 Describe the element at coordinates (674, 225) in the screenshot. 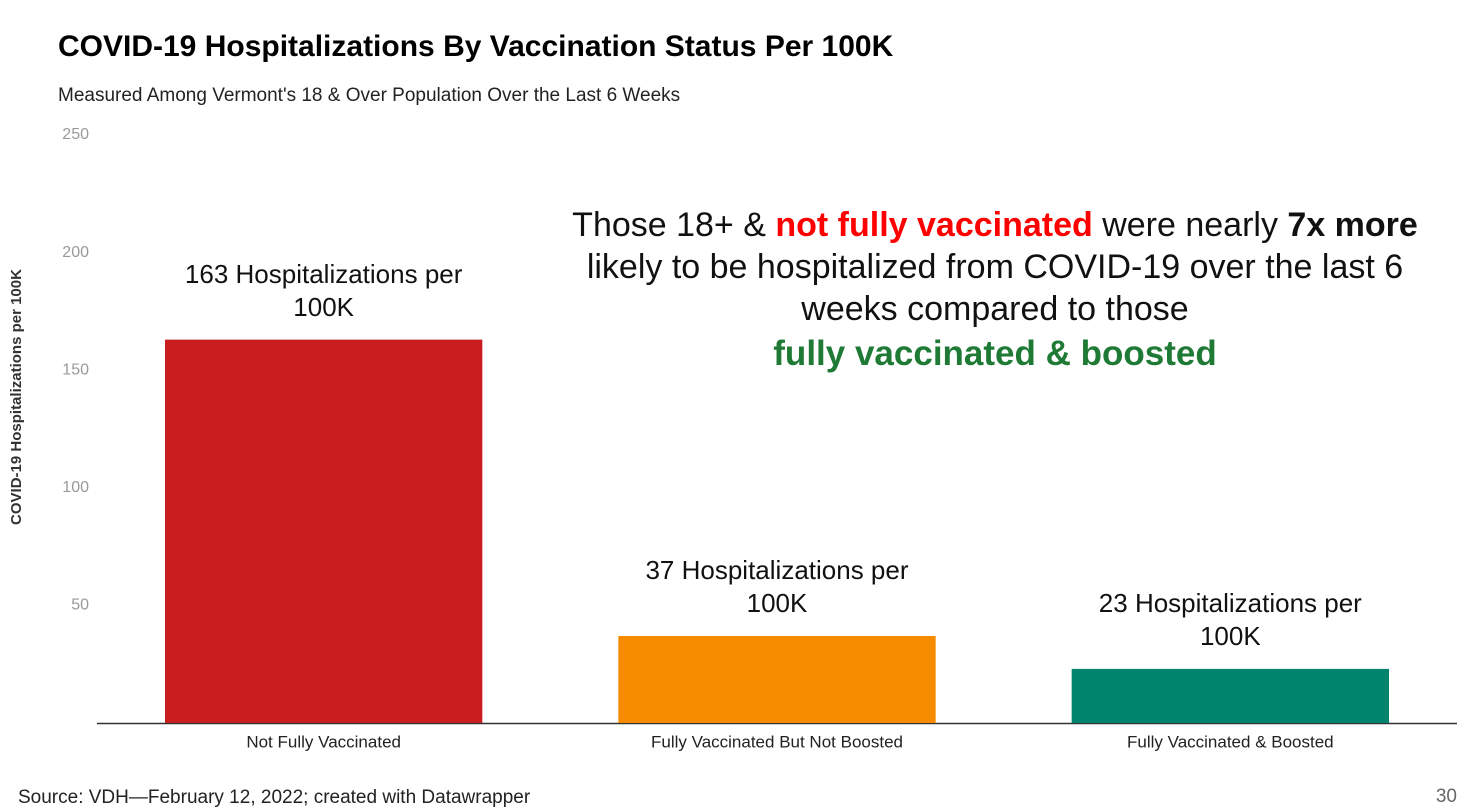

I see `annotation-segment: Those 18+ &` at that location.